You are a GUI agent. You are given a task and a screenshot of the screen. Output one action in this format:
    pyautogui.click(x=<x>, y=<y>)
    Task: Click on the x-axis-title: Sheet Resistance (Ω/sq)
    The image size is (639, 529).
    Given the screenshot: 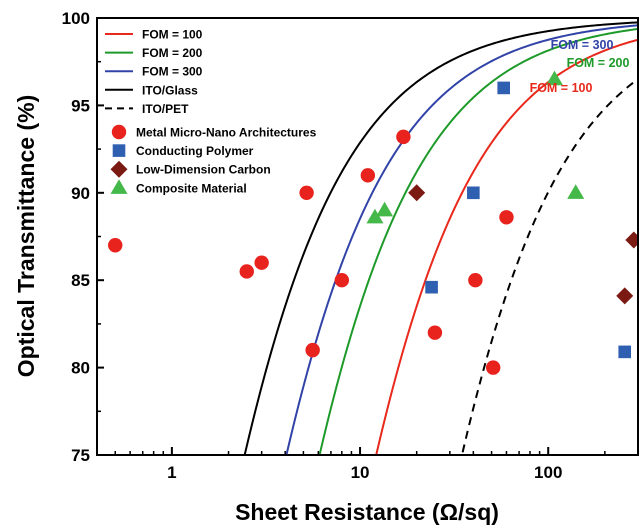 What is the action you would take?
    pyautogui.click(x=367, y=512)
    